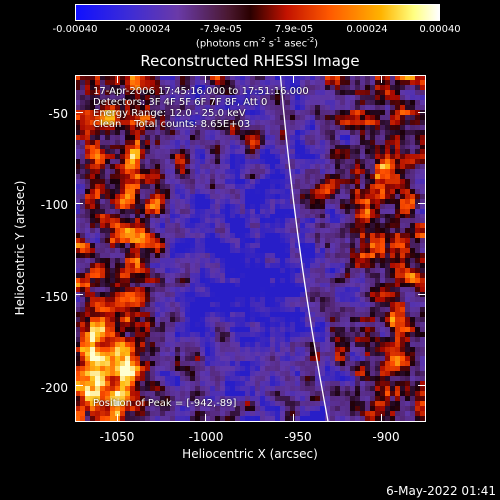  I want to click on colorbar-tick: 7.9e-05, so click(294, 29).